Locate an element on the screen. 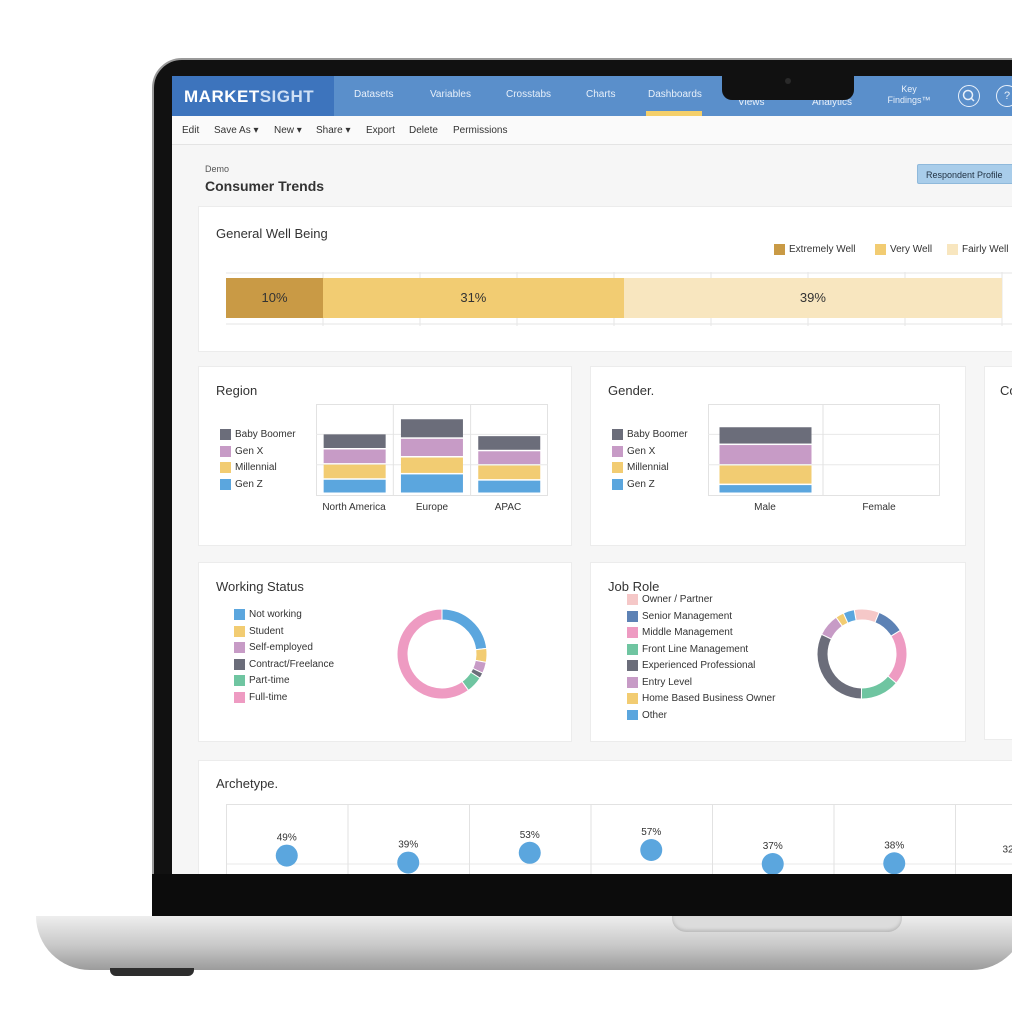 This screenshot has width=1012, height=1012. nav-charts: Charts is located at coordinates (601, 94).